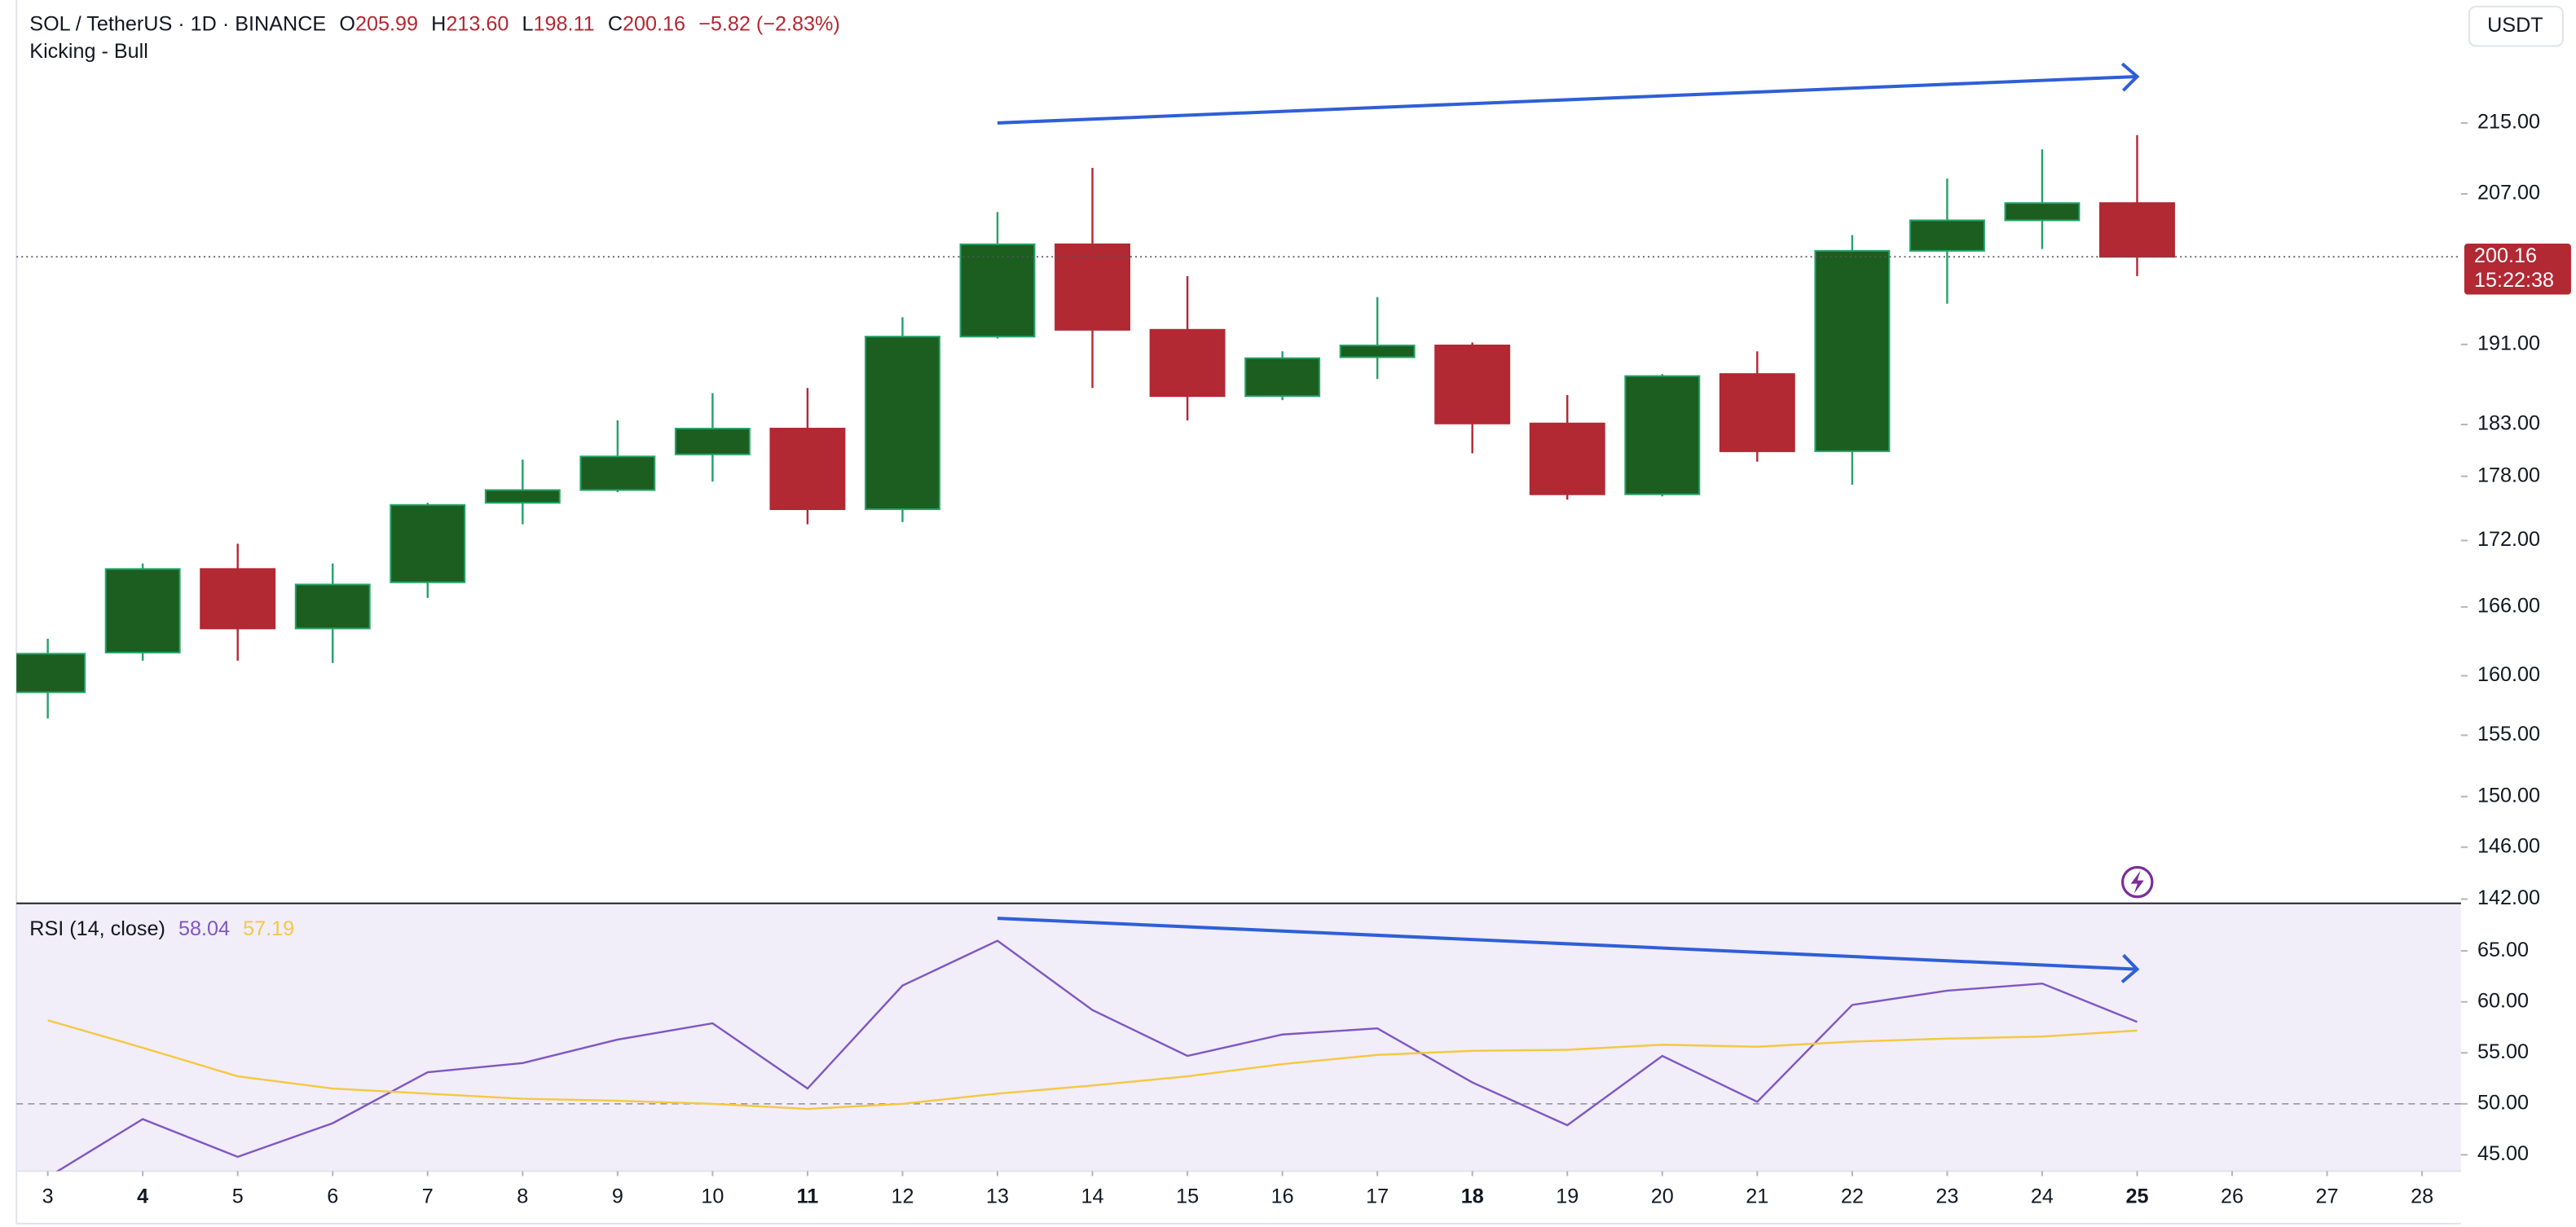  What do you see at coordinates (1757, 1196) in the screenshot?
I see `x-tick-label: 21` at bounding box center [1757, 1196].